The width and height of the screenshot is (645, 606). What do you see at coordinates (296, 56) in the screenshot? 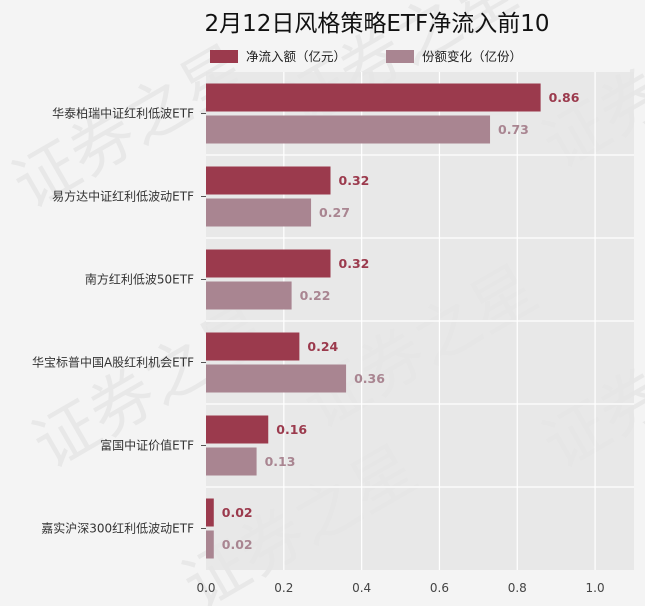
I see `legend-label-net-inflow: 净流入额（亿元）` at bounding box center [296, 56].